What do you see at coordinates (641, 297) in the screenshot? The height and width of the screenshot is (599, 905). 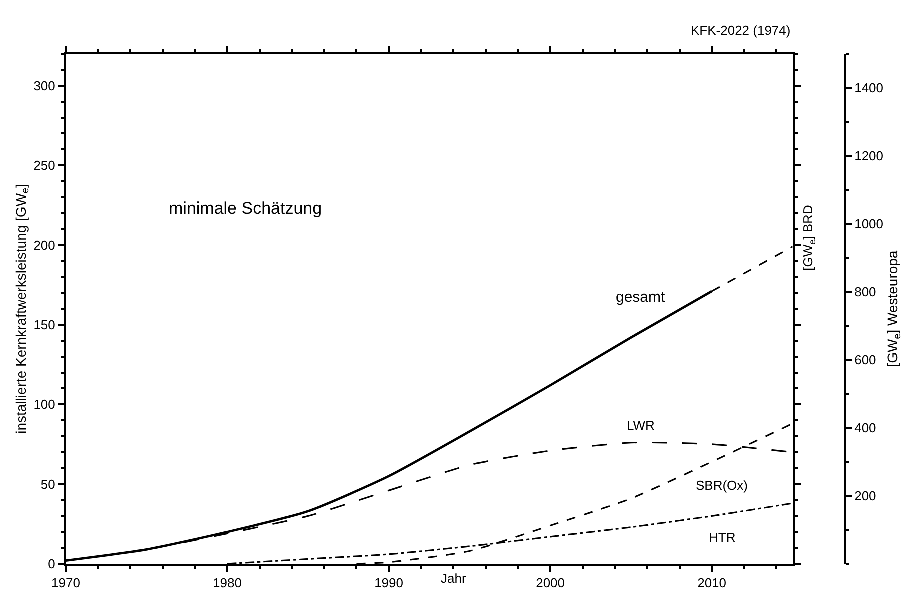 I see `series-label: gesamt` at bounding box center [641, 297].